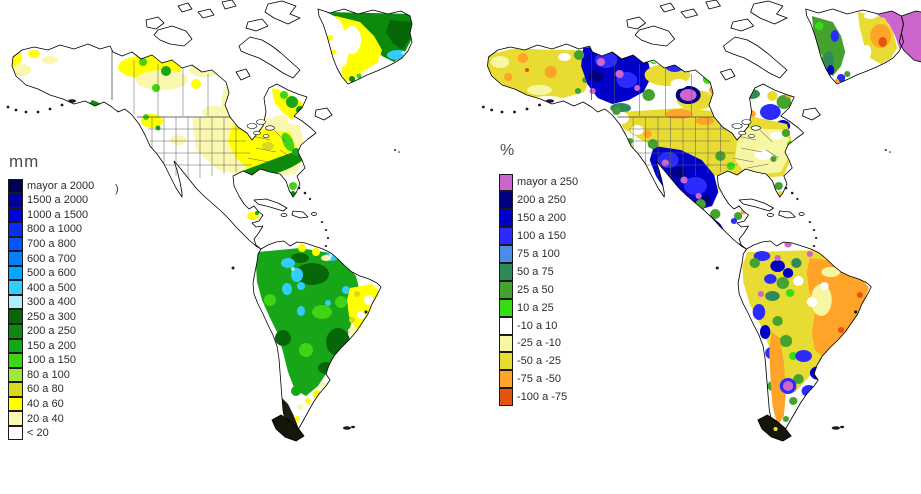  I want to click on legend-label: mayor a 250, so click(548, 182).